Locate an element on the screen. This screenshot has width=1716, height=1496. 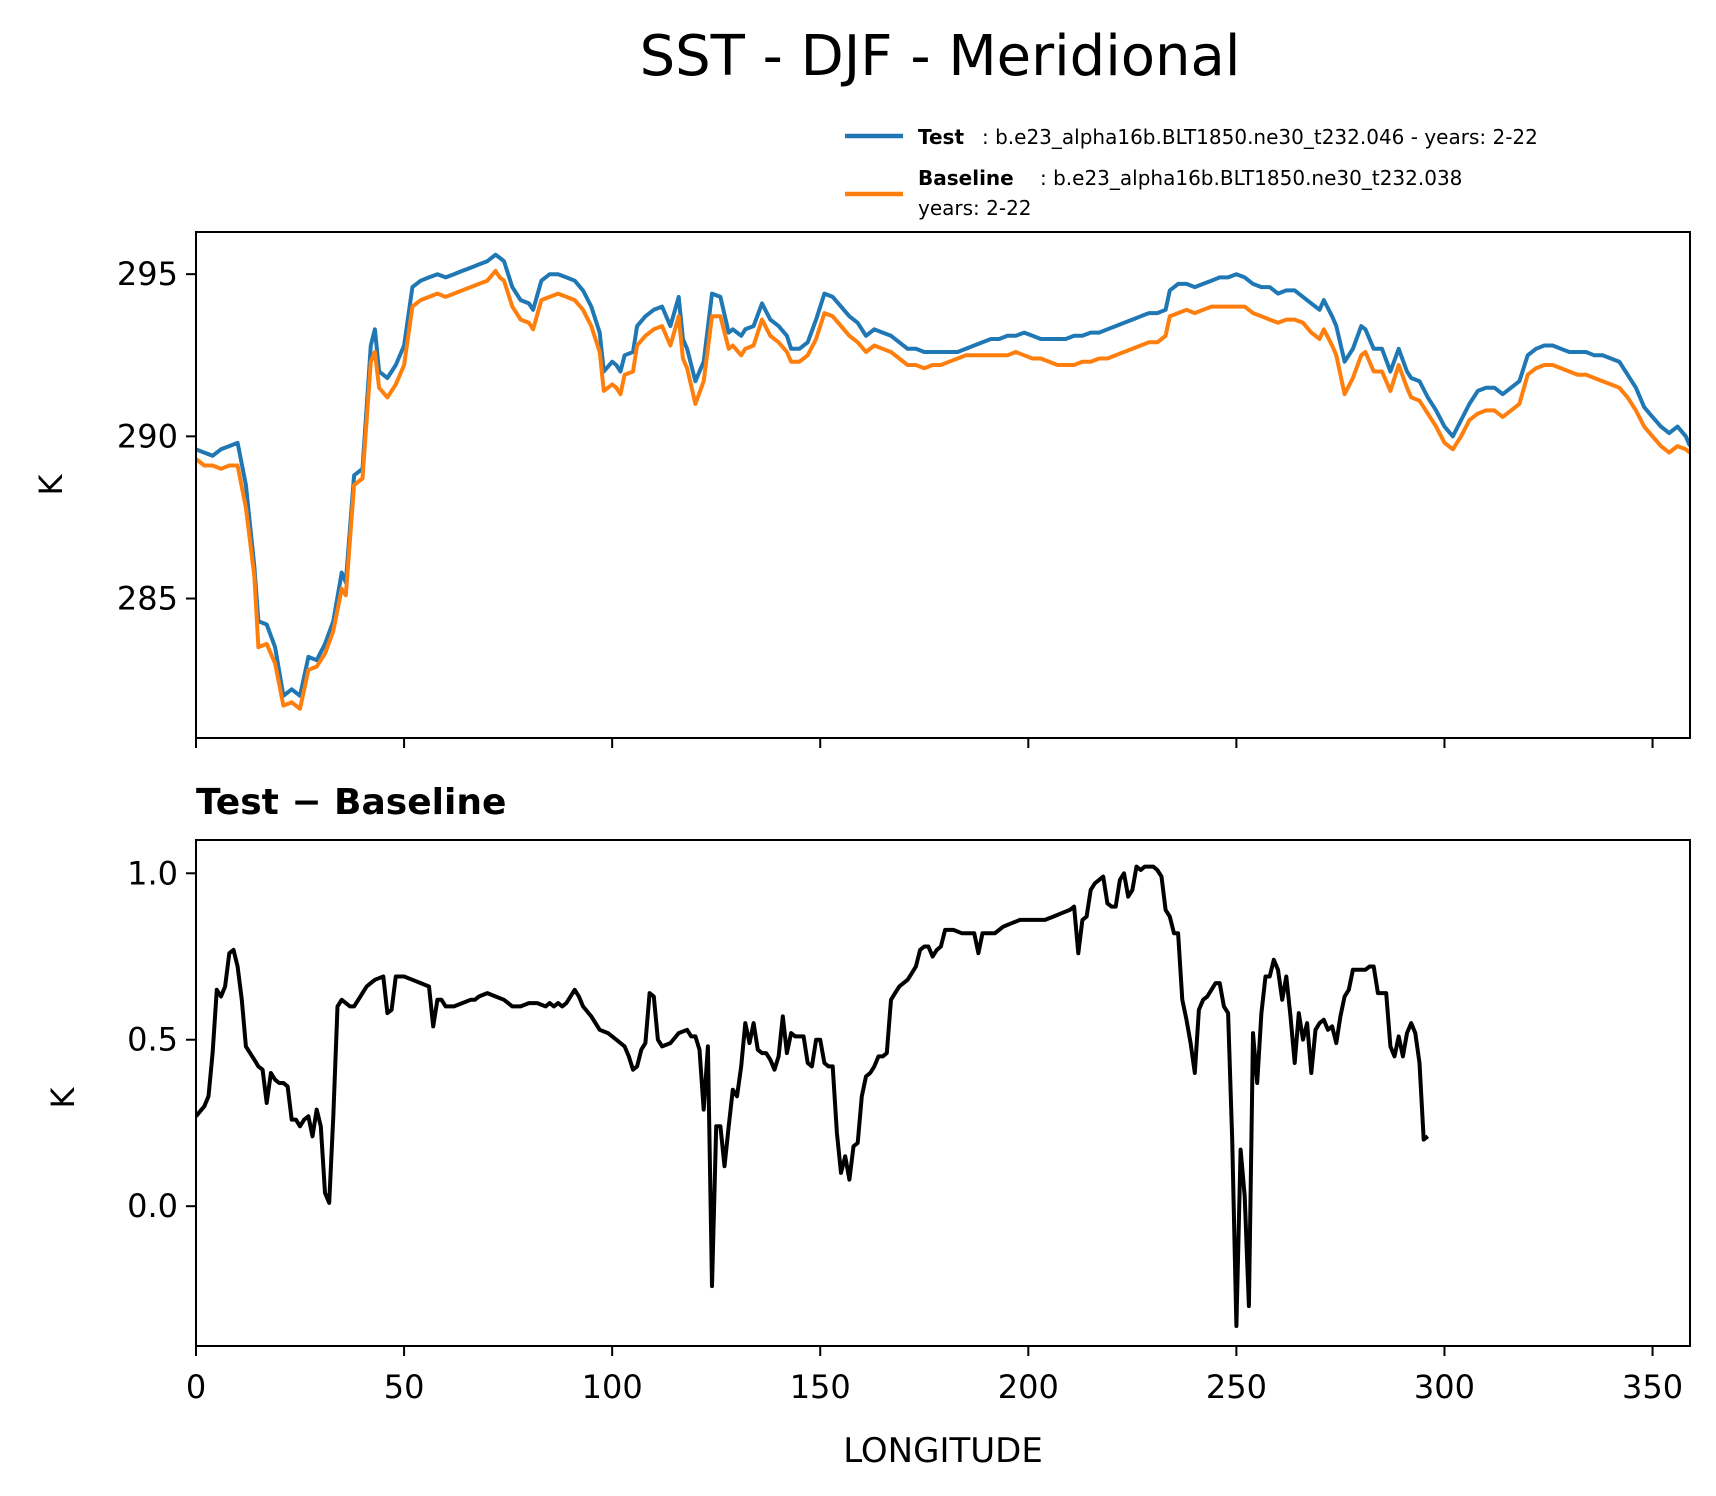
legend-baseline-label: Baseline is located at coordinates (966, 178).